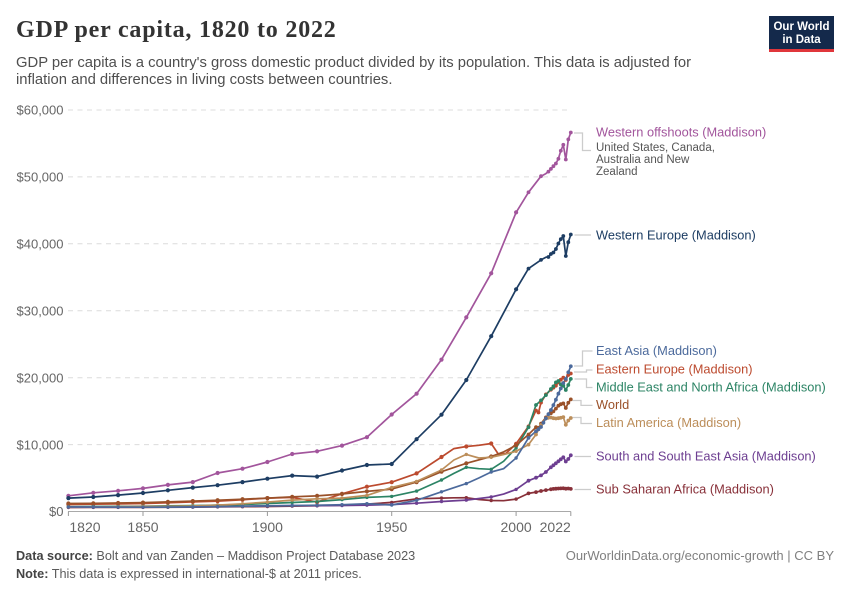 This screenshot has height=600, width=850. Describe the element at coordinates (617, 172) in the screenshot. I see `svg-text: Zealand` at that location.